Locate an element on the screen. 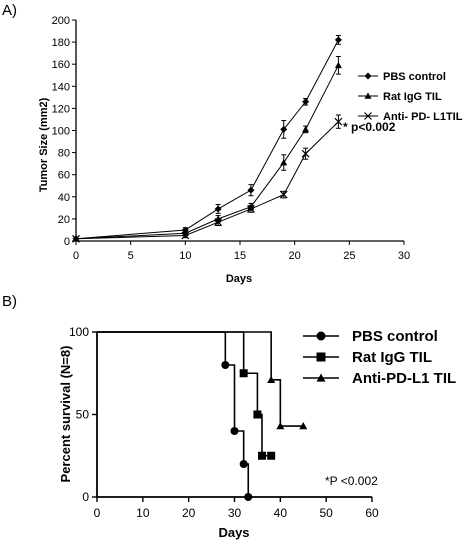 This screenshot has width=474, height=548. panel-b-series is located at coordinates (202, 416).